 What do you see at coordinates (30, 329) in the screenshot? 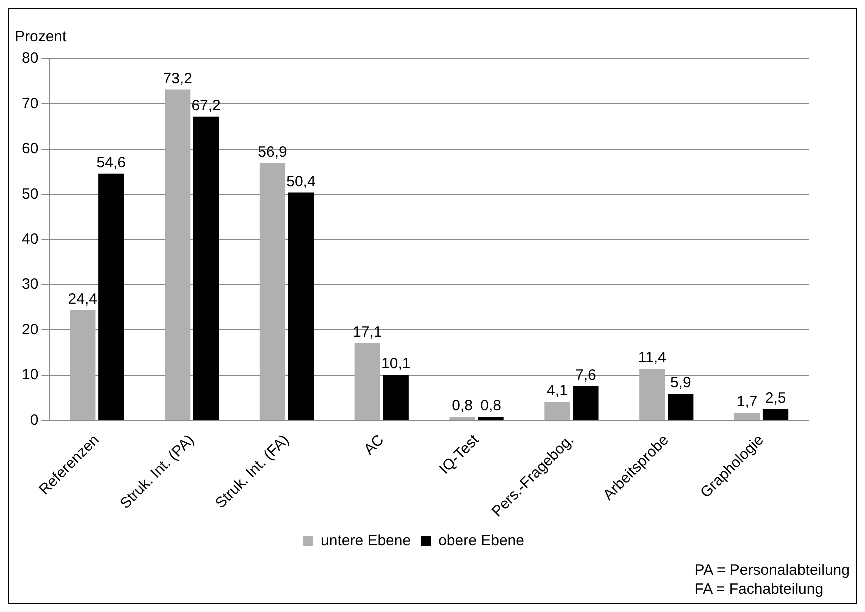
I see `y-tick-label: 20` at bounding box center [30, 329].